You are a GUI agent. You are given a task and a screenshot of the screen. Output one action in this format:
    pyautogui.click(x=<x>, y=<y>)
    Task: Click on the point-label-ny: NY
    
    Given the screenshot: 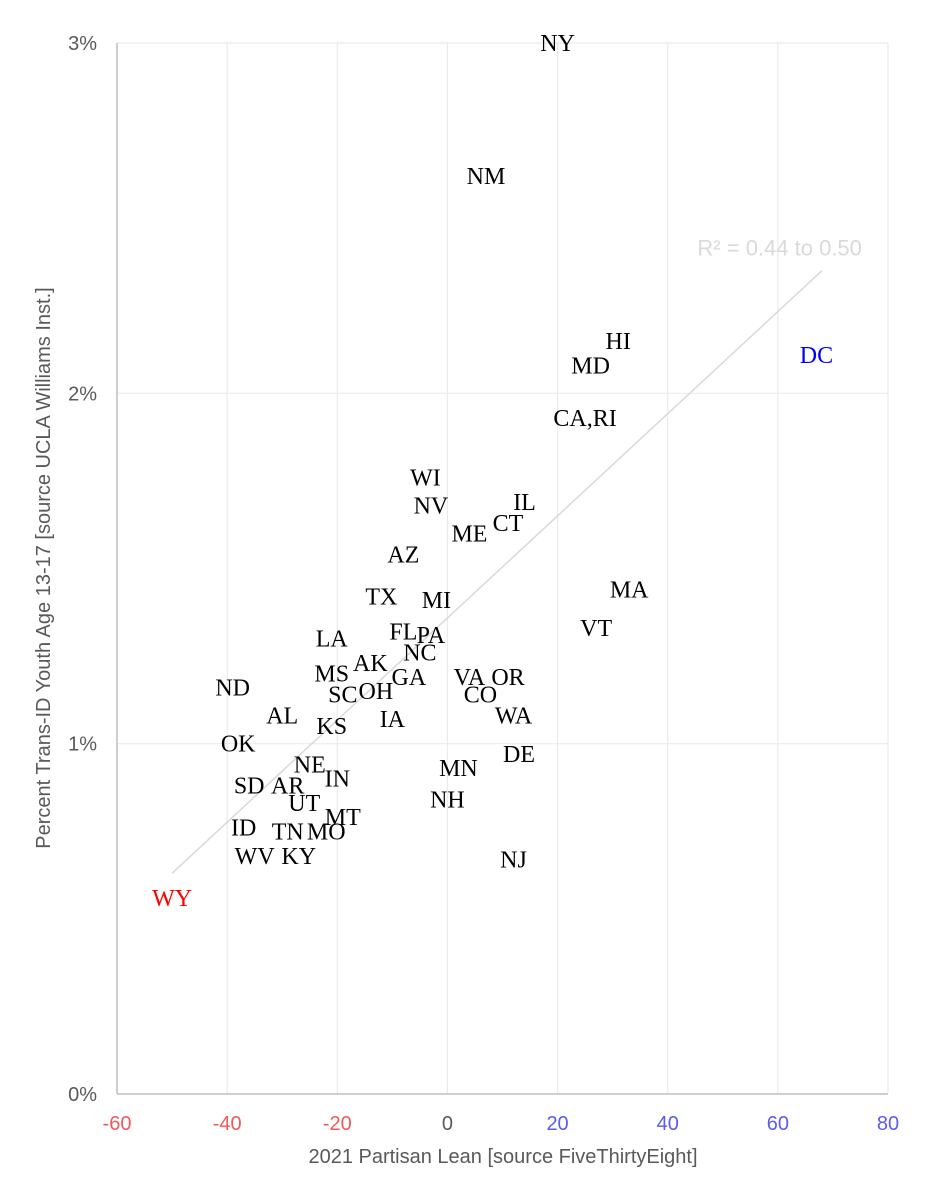 What is the action you would take?
    pyautogui.click(x=557, y=44)
    